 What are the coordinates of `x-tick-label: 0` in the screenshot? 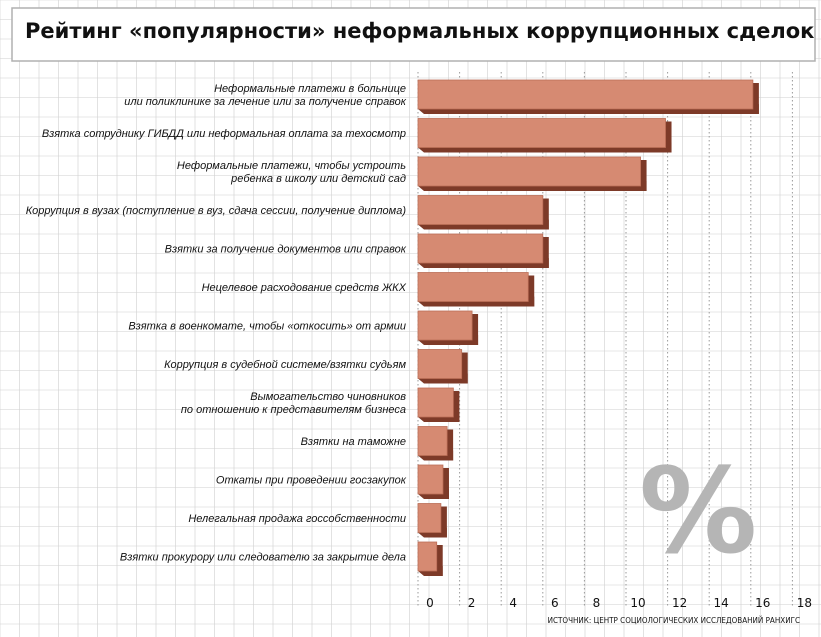 It's located at (430, 603).